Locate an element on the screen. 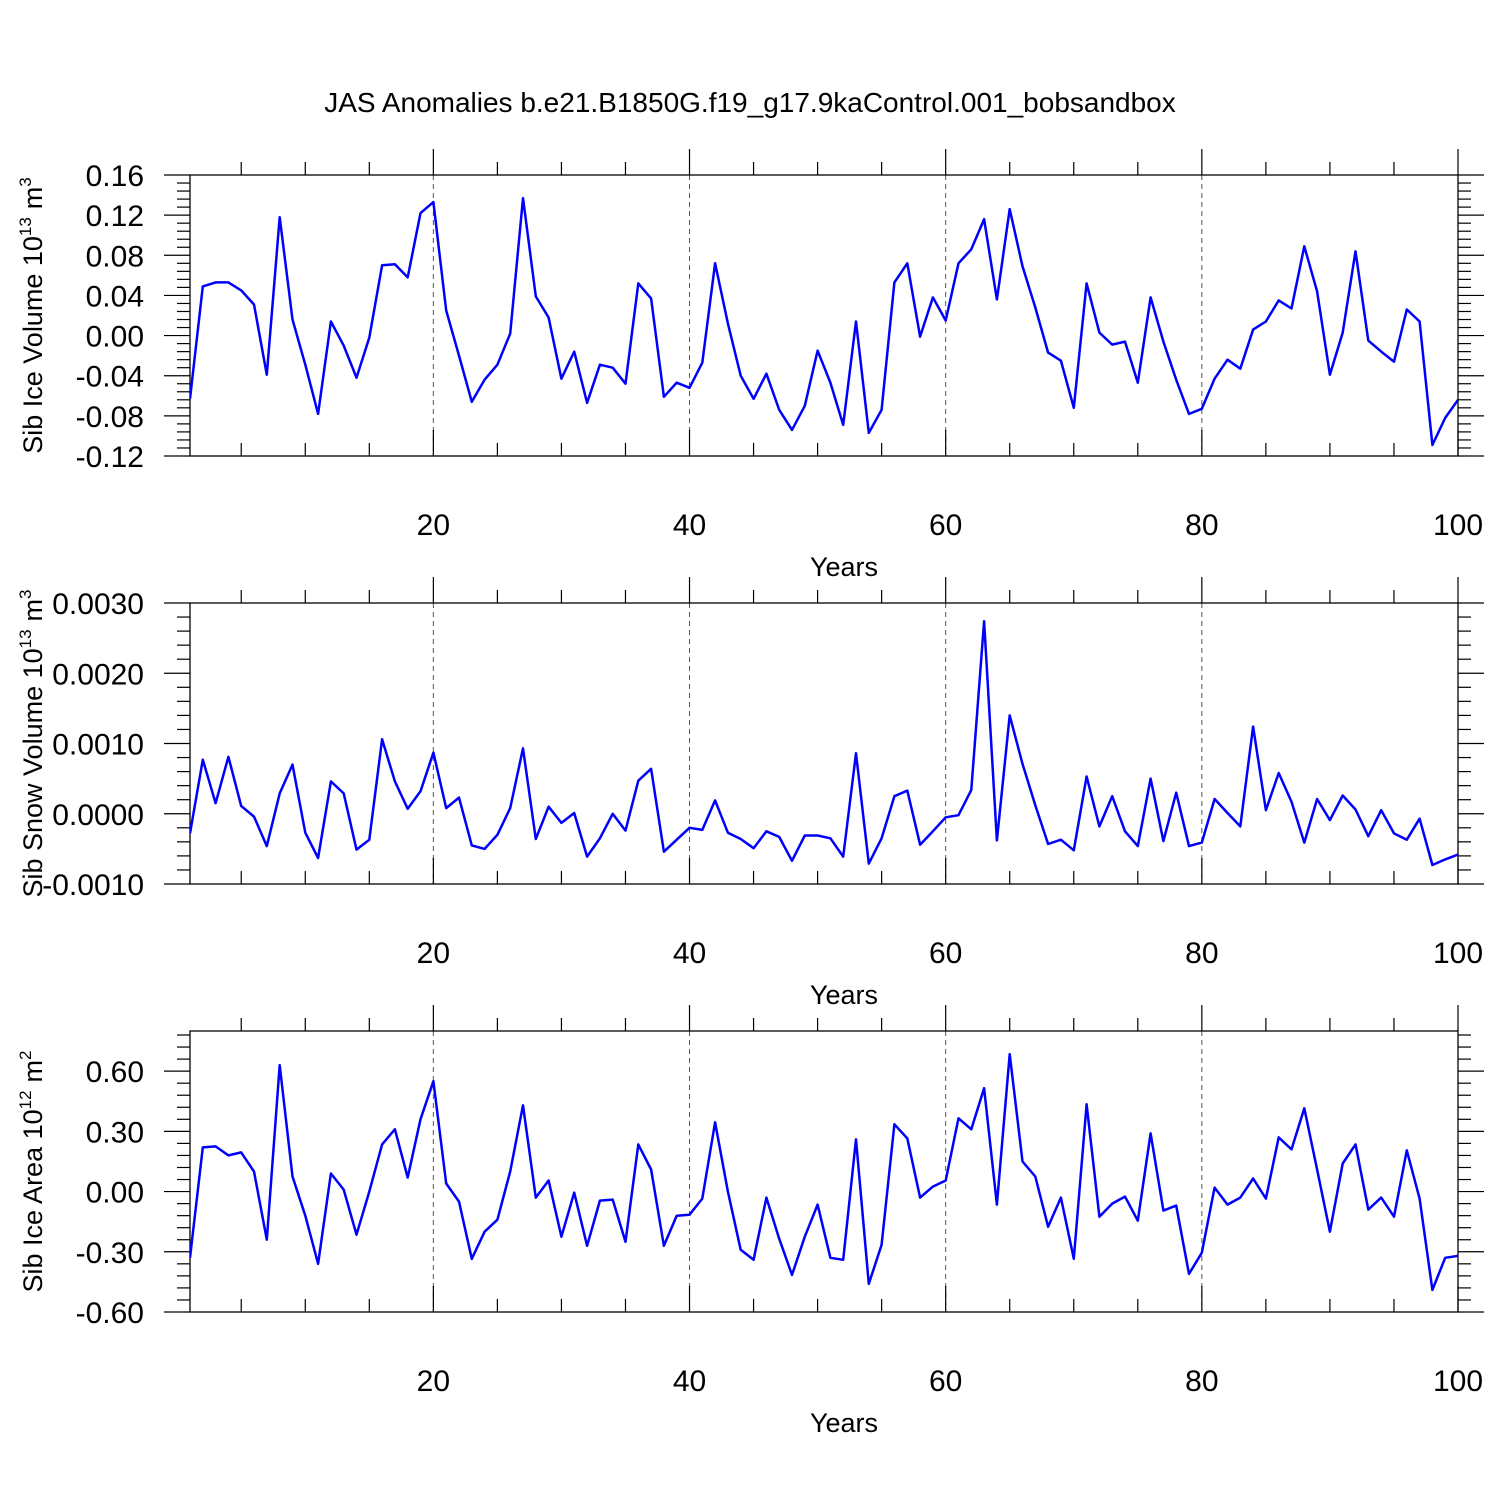 The height and width of the screenshot is (1500, 1500). y-tick-label: -0.0010 is located at coordinates (93, 885).